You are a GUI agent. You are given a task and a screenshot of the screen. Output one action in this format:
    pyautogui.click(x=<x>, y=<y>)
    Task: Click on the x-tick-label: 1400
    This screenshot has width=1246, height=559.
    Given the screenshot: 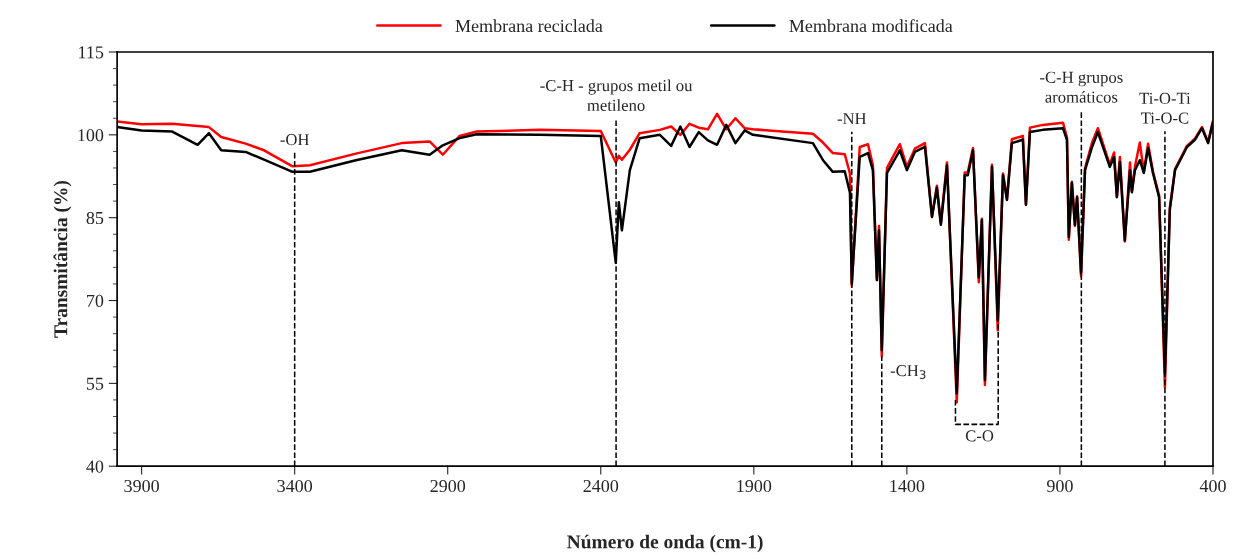 What is the action you would take?
    pyautogui.click(x=907, y=486)
    